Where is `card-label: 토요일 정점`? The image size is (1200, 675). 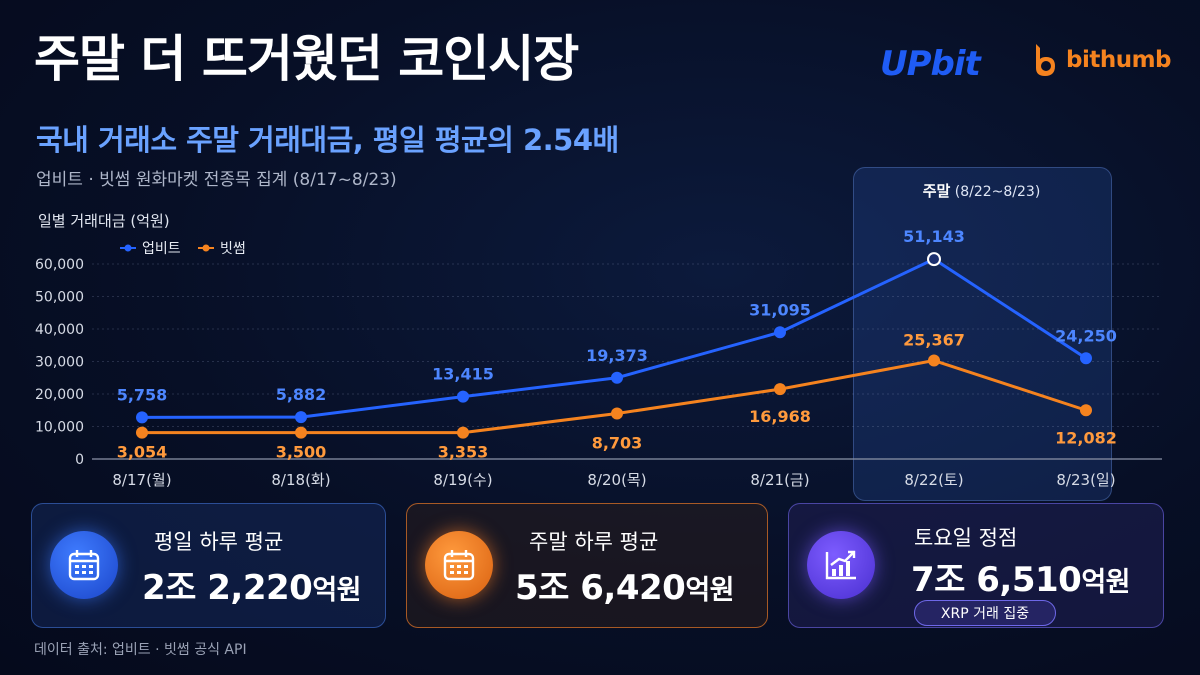
card-label: 토요일 정점 is located at coordinates (966, 538).